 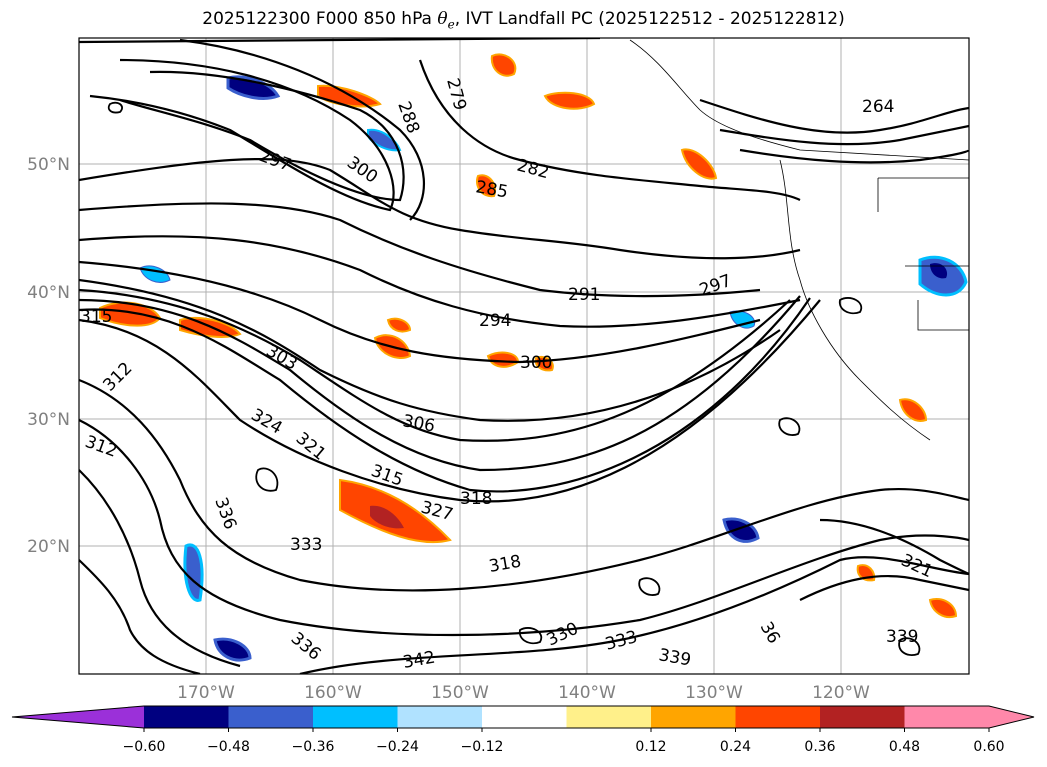 I want to click on colorbar-under-arrow, so click(x=78, y=717).